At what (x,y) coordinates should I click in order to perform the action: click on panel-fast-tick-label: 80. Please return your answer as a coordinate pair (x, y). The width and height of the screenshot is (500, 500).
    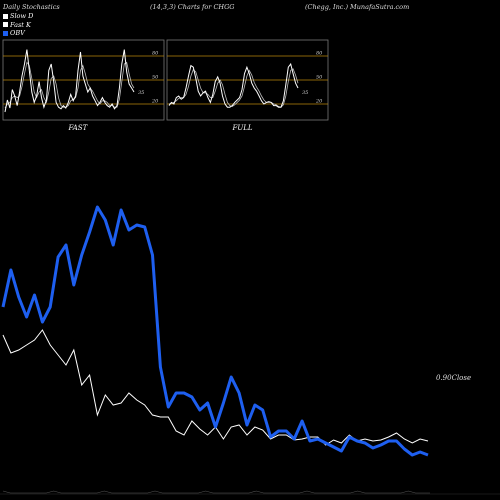
    Looking at the image, I should click on (155, 54).